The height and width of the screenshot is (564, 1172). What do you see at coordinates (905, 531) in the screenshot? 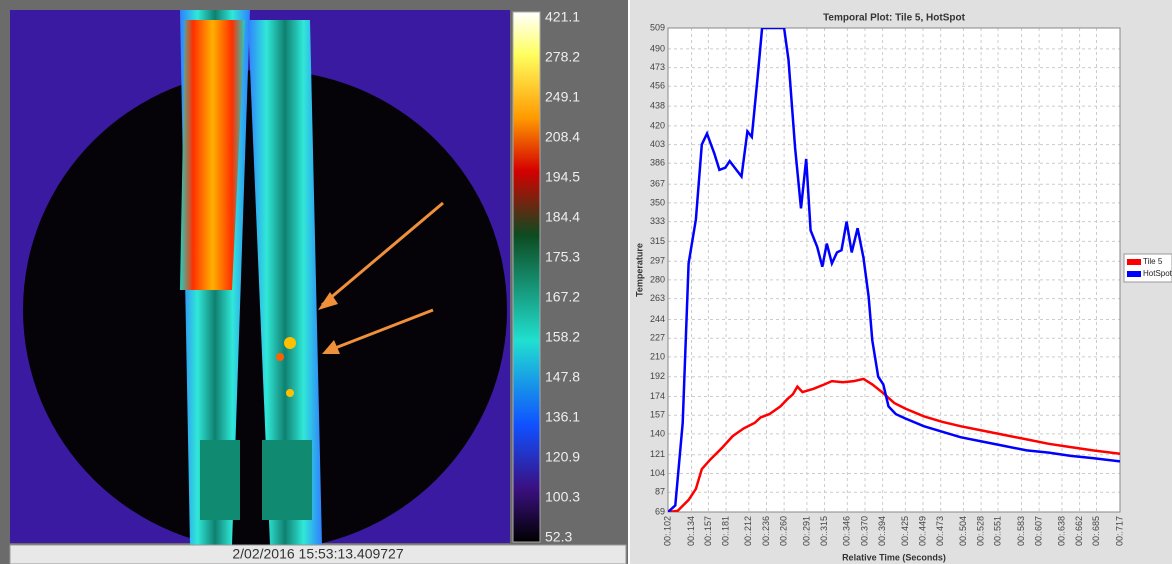
I see `x-tick-label: 00:.425` at bounding box center [905, 531].